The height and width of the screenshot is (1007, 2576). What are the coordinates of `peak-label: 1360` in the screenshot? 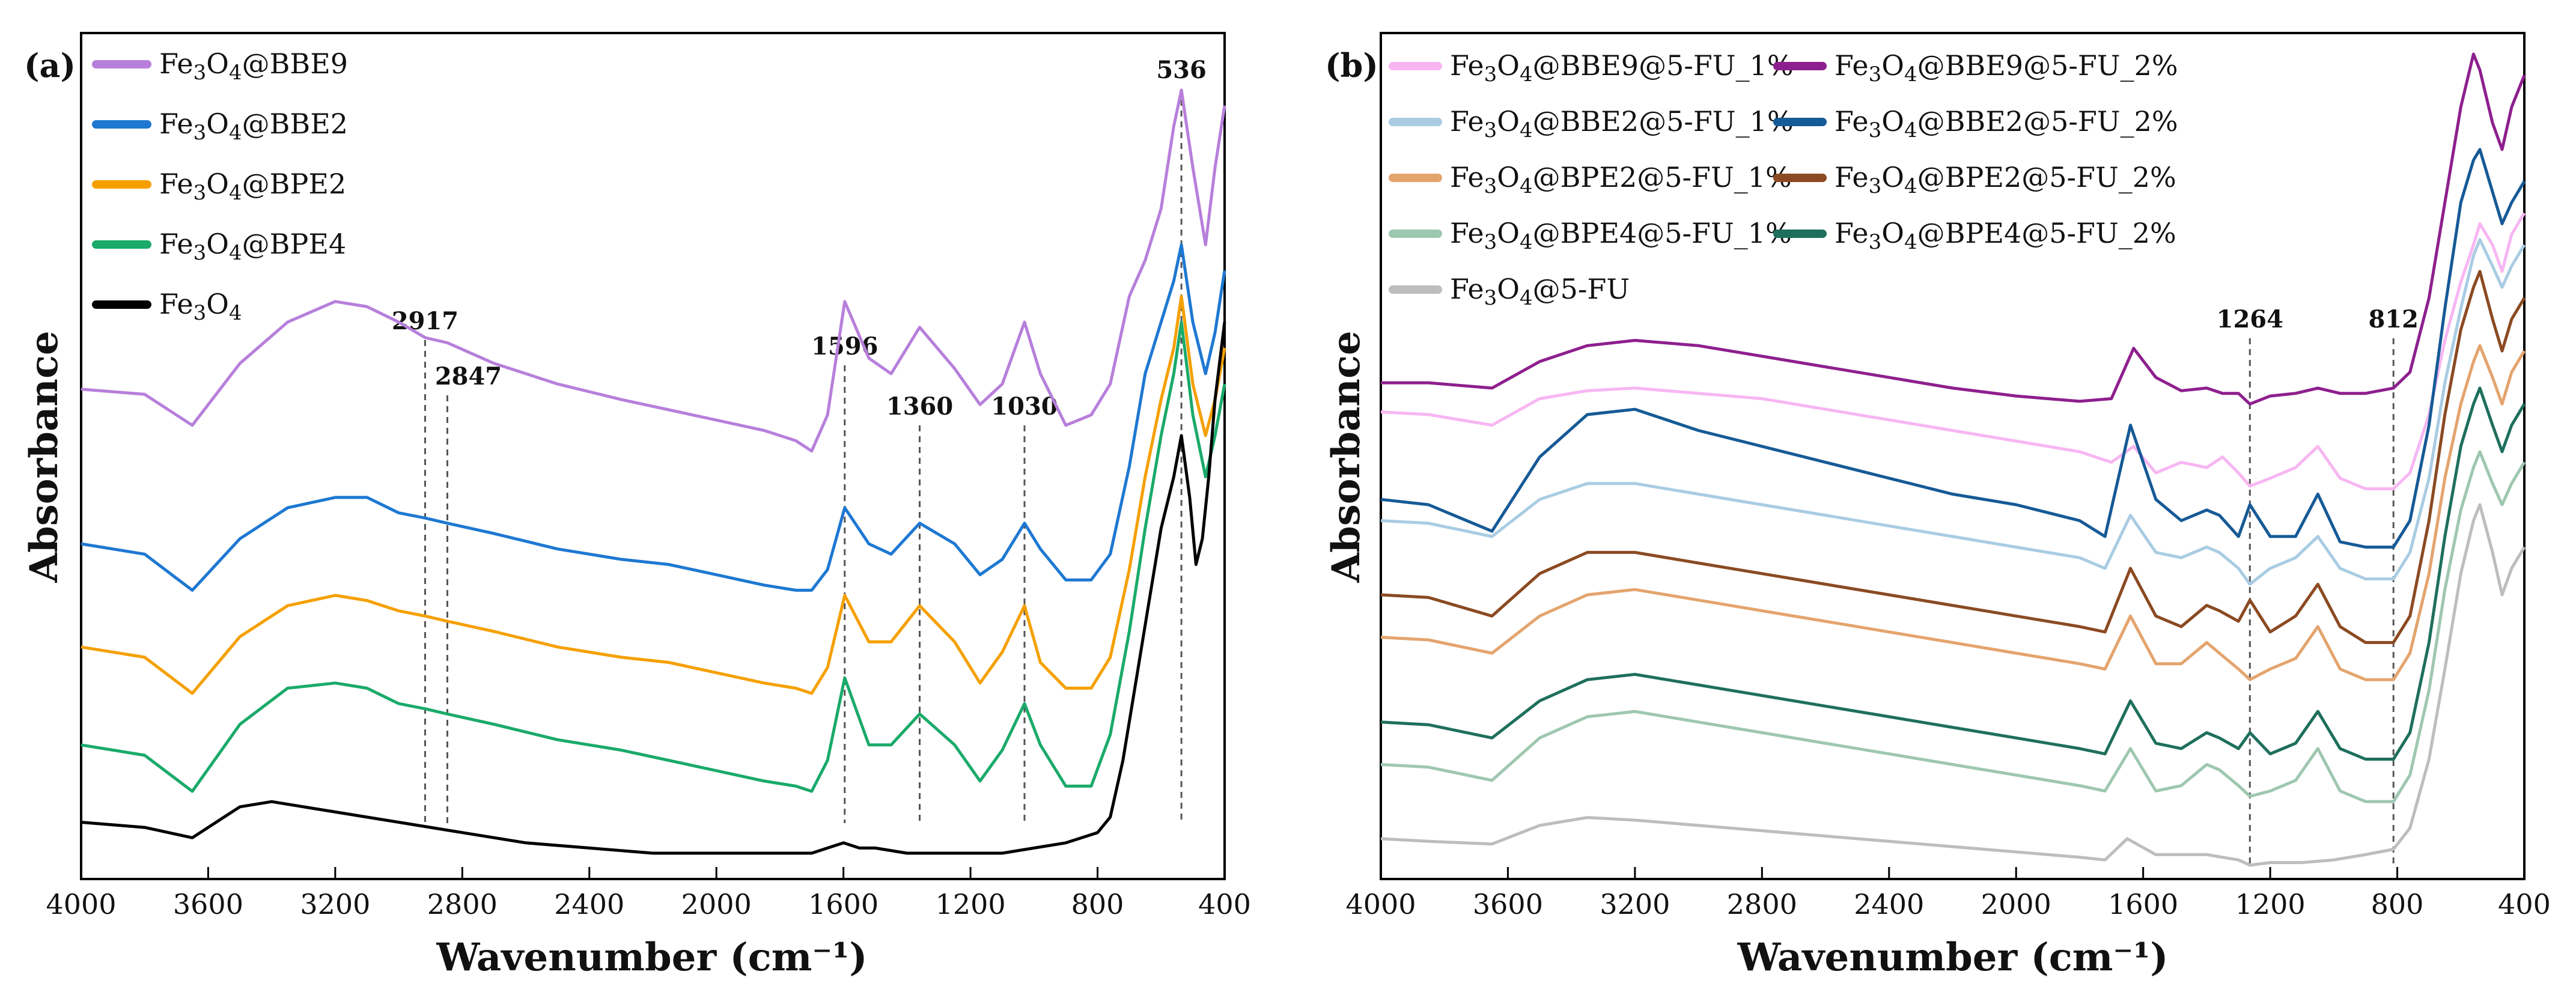 It's located at (919, 406).